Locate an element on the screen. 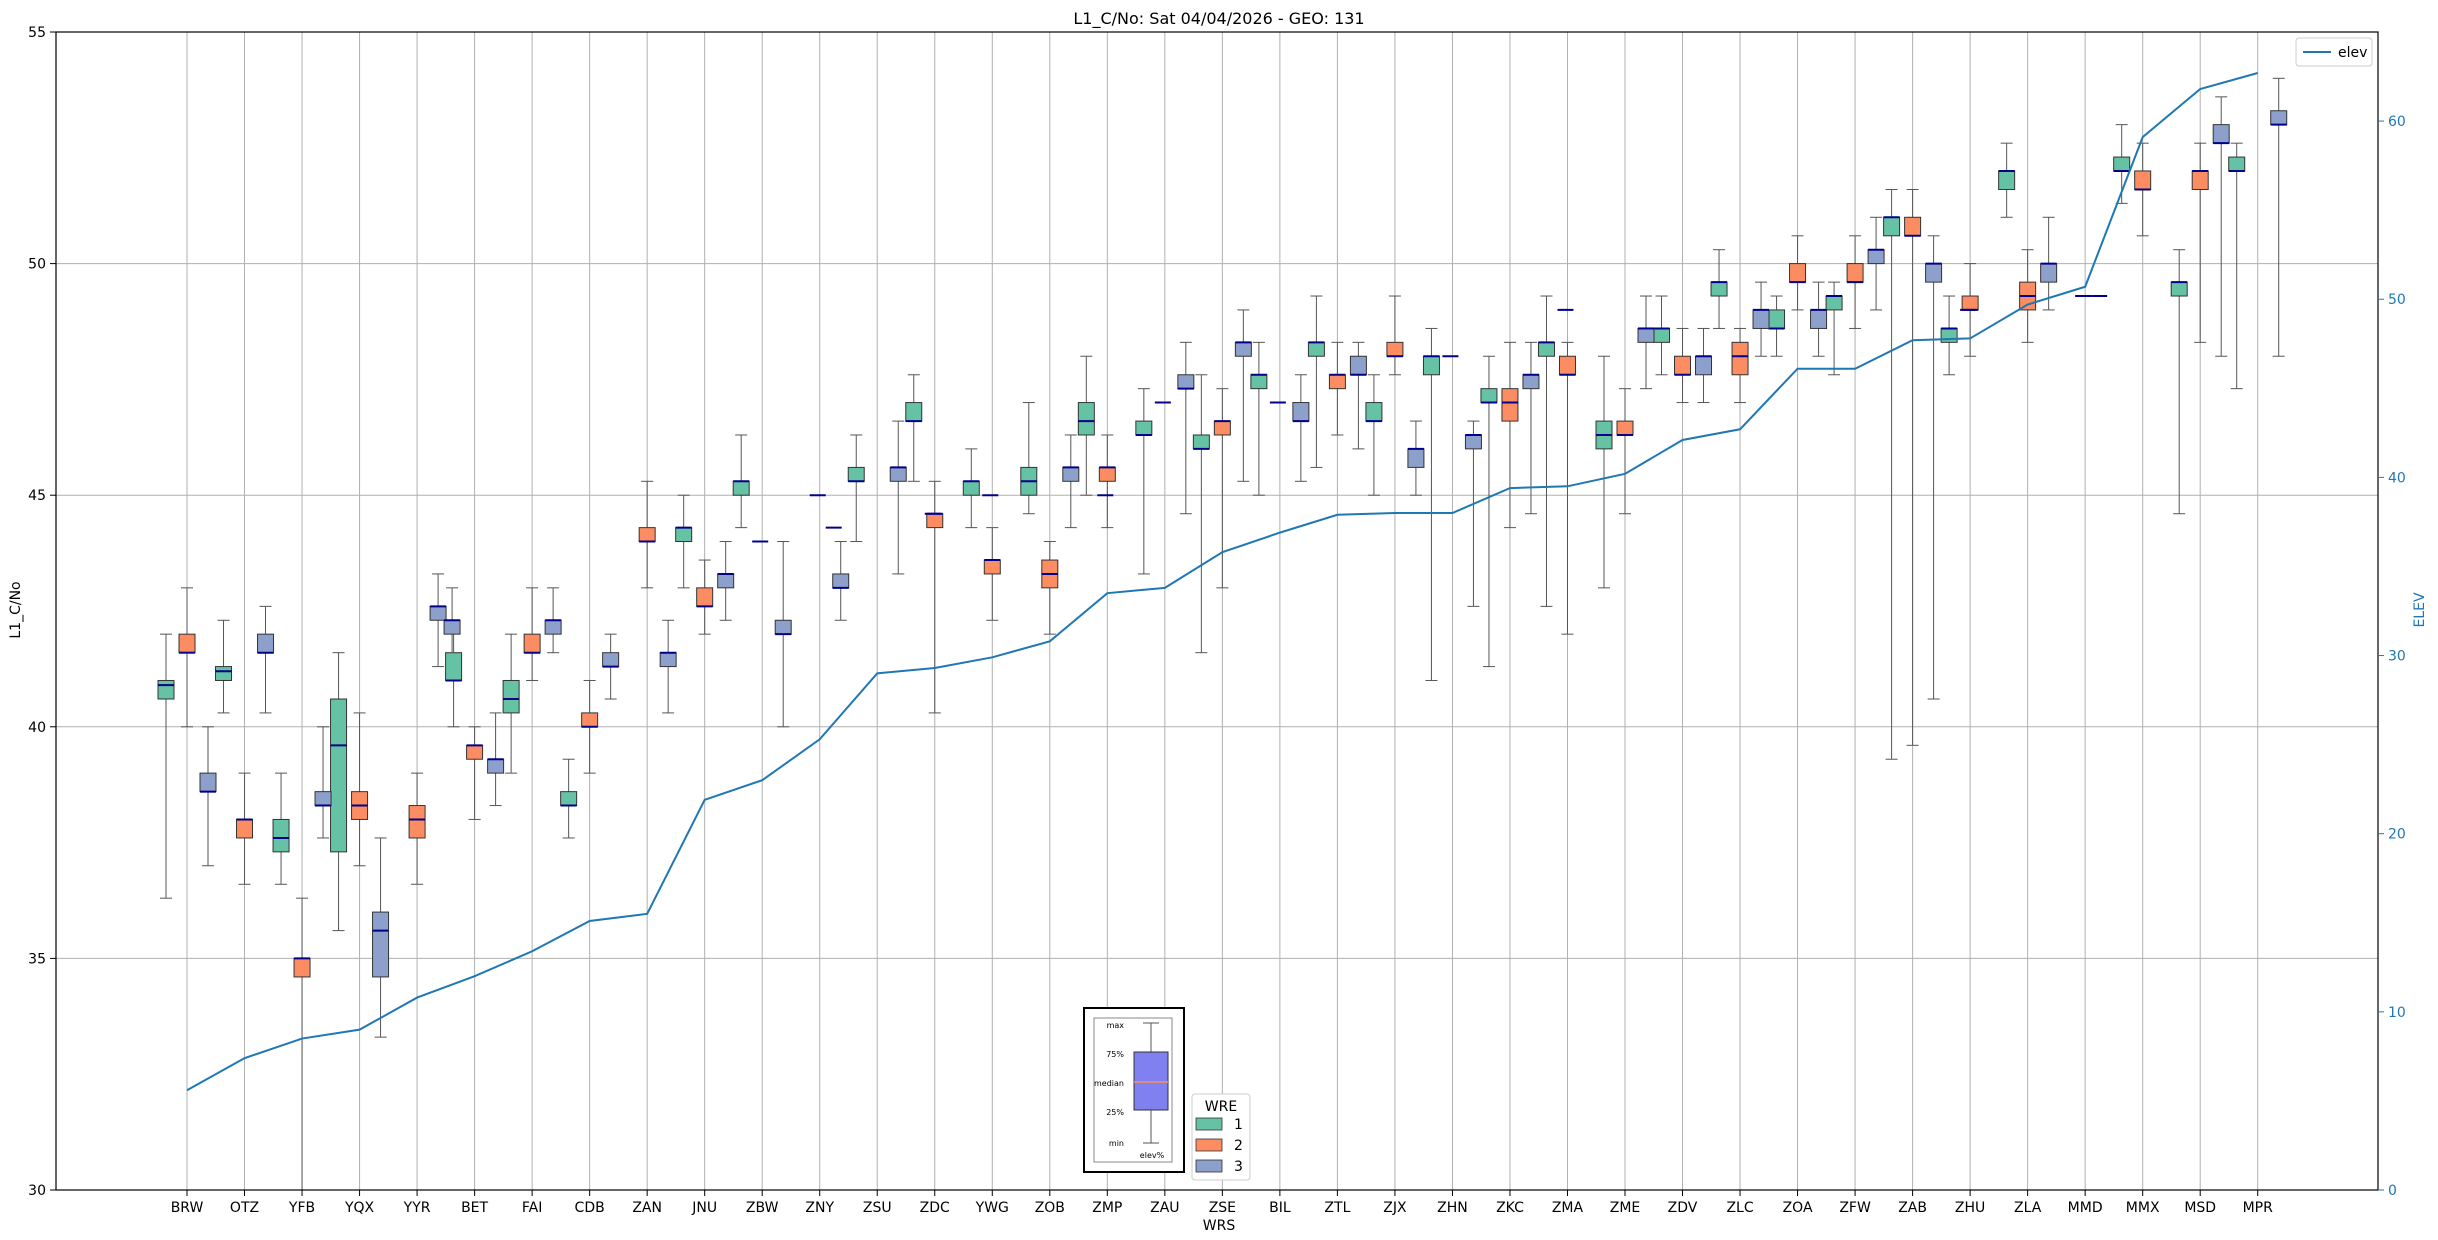 This screenshot has height=1240, width=2438. wre-legend-label-1: 1 is located at coordinates (1238, 1125).